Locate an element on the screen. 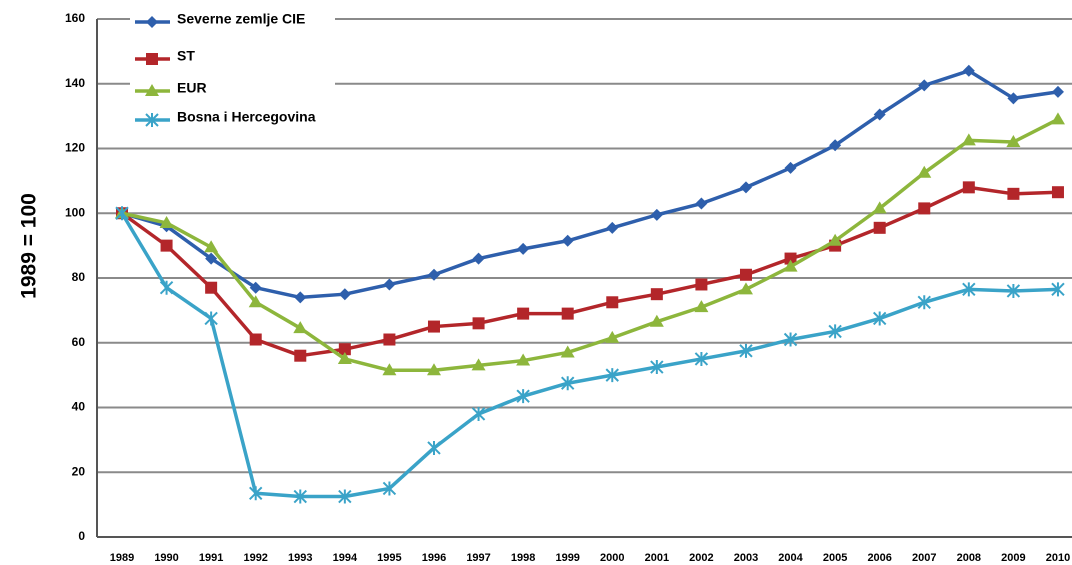  y-tick-label: 140 is located at coordinates (75, 83).